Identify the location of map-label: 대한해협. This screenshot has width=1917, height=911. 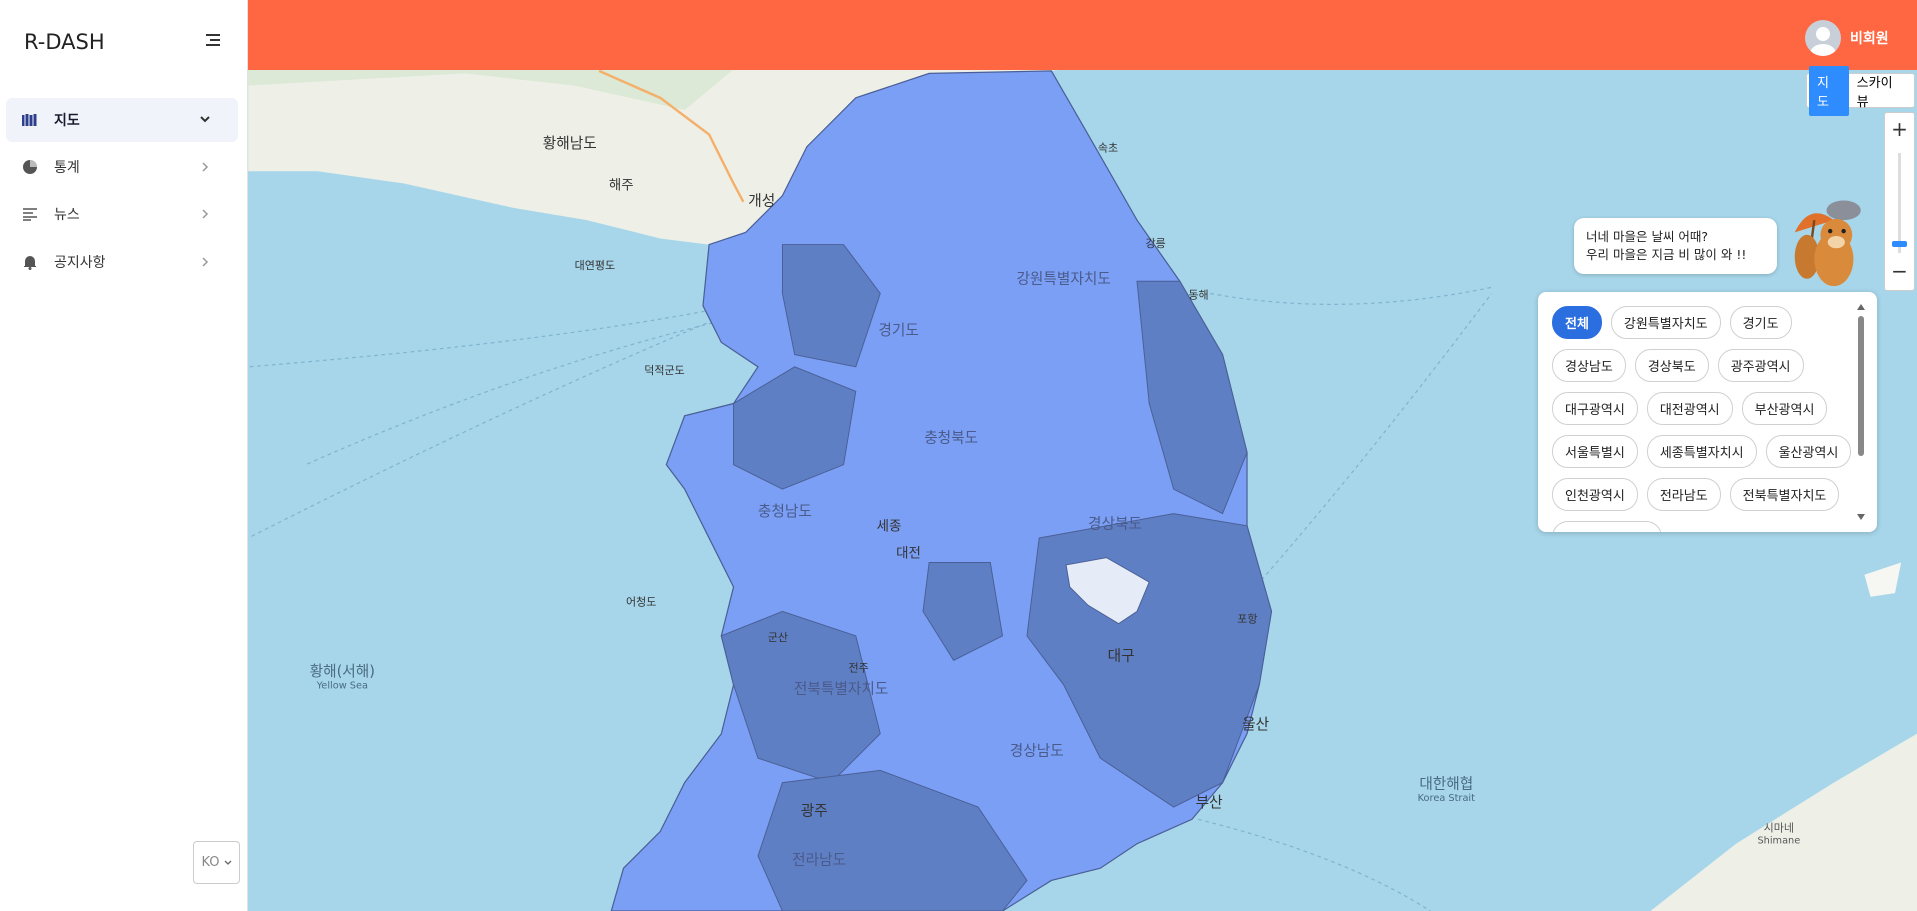
(1446, 784).